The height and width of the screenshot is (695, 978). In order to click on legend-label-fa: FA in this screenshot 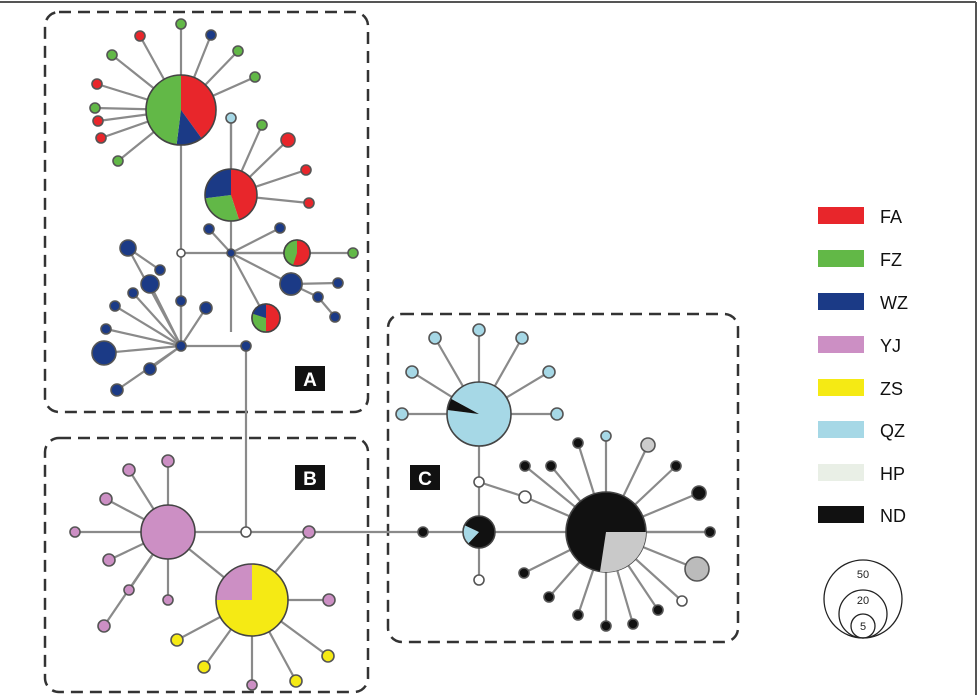, I will do `click(891, 217)`.